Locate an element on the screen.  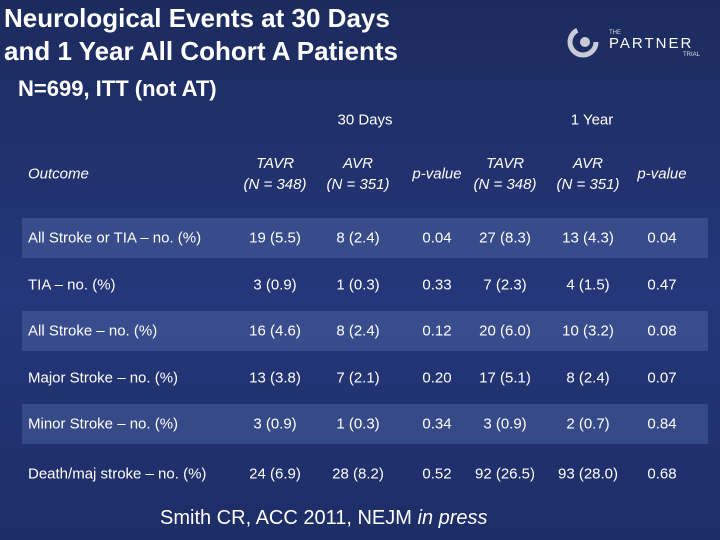
subtitle: N=699, ITT (not AT) is located at coordinates (117, 88).